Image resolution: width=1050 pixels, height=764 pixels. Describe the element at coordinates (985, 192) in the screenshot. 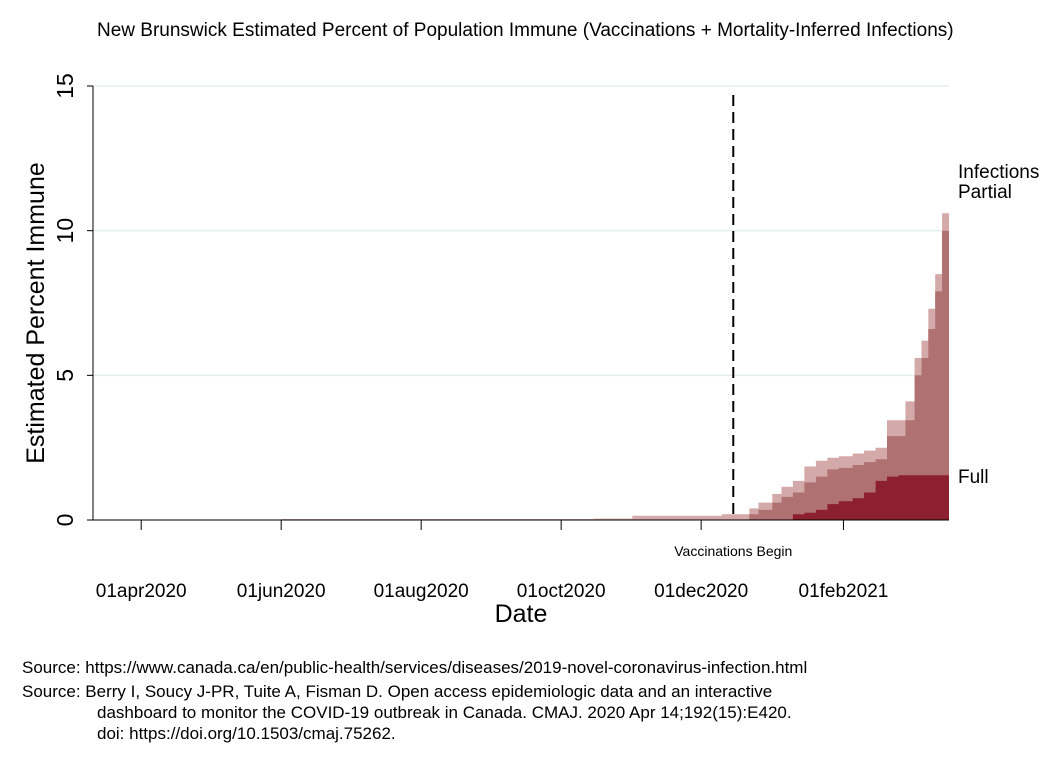

I see `series-label-partial: Partial` at that location.